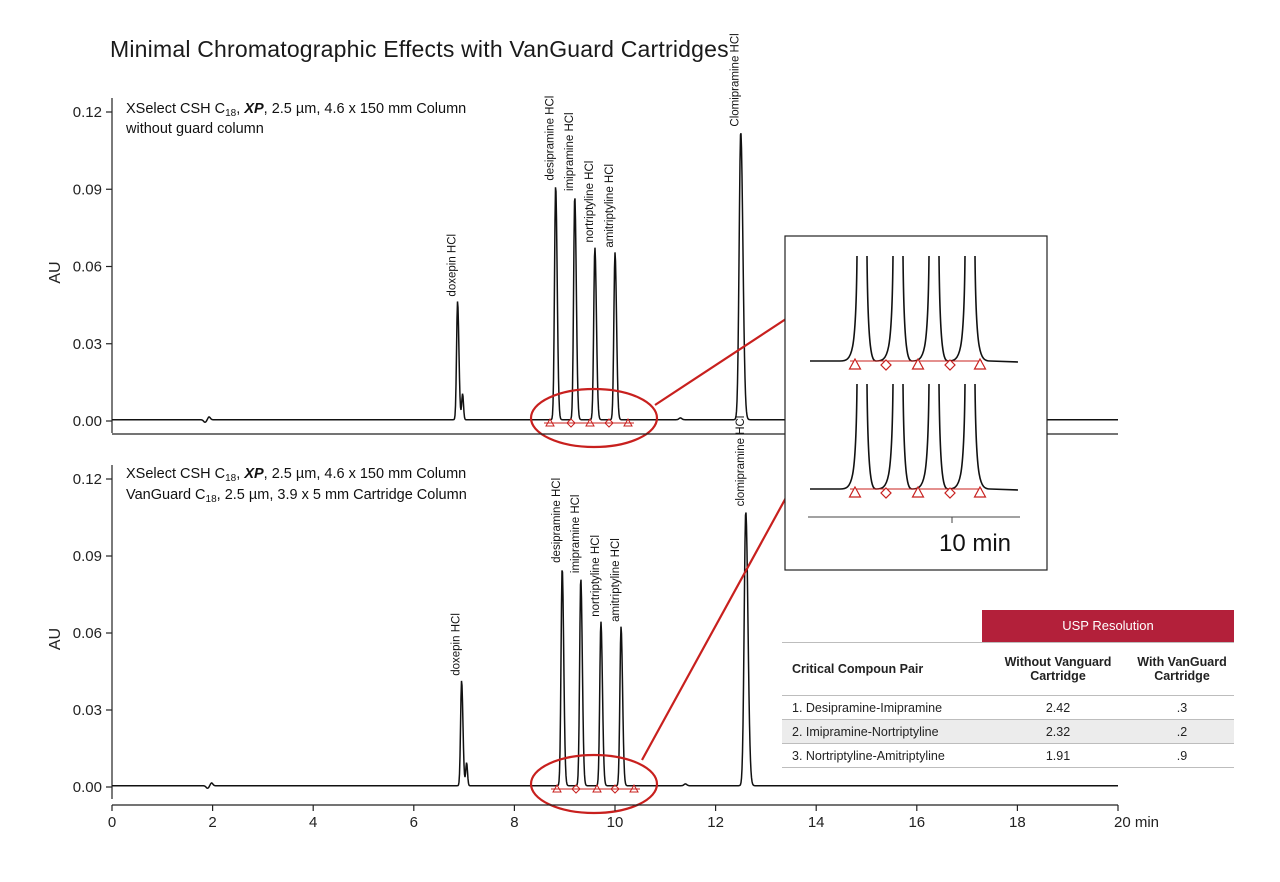 The height and width of the screenshot is (882, 1280). Describe the element at coordinates (1108, 626) in the screenshot. I see `table-group-header: USP Resolution` at that location.